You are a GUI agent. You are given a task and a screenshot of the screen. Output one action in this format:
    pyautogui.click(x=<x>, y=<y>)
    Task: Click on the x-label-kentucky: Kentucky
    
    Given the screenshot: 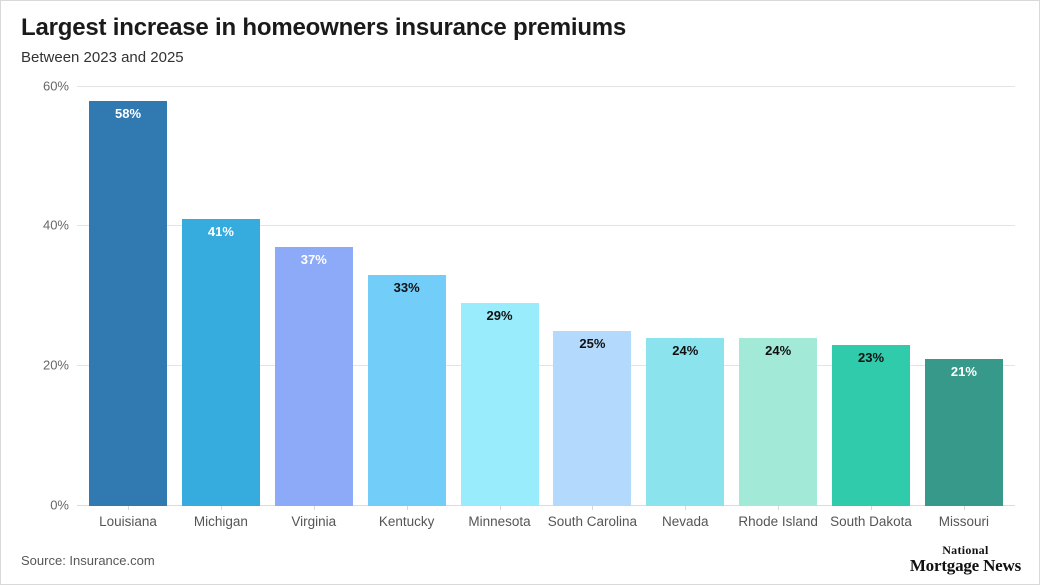 What is the action you would take?
    pyautogui.click(x=407, y=521)
    